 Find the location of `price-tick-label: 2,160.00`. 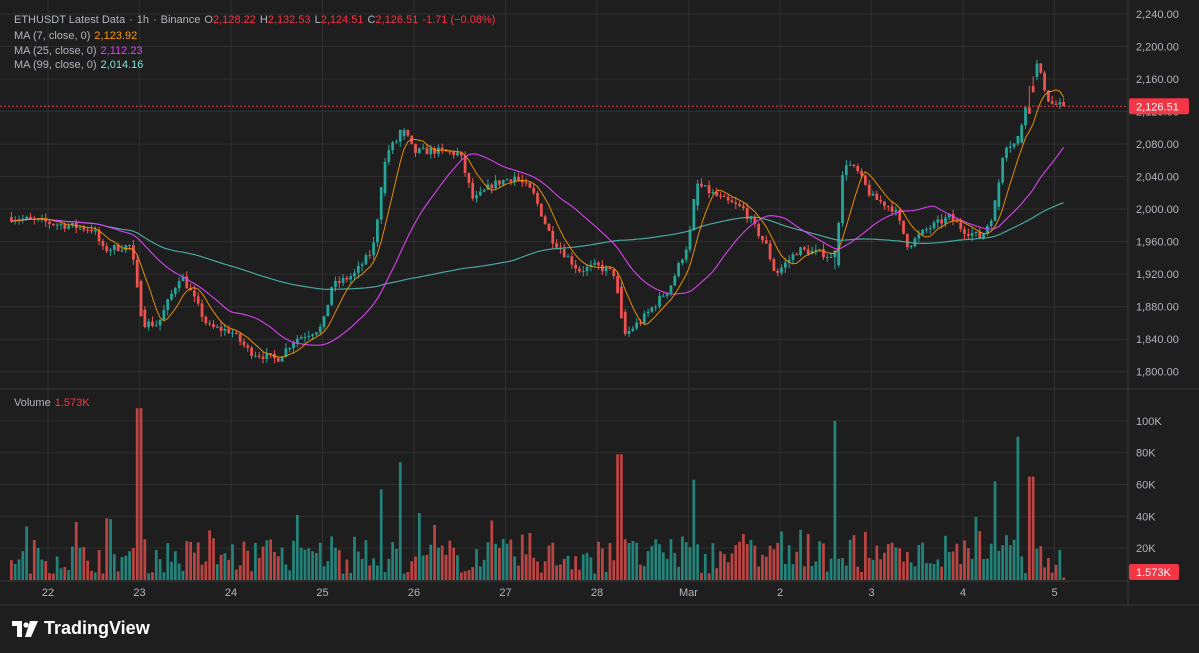

price-tick-label: 2,160.00 is located at coordinates (1157, 80).